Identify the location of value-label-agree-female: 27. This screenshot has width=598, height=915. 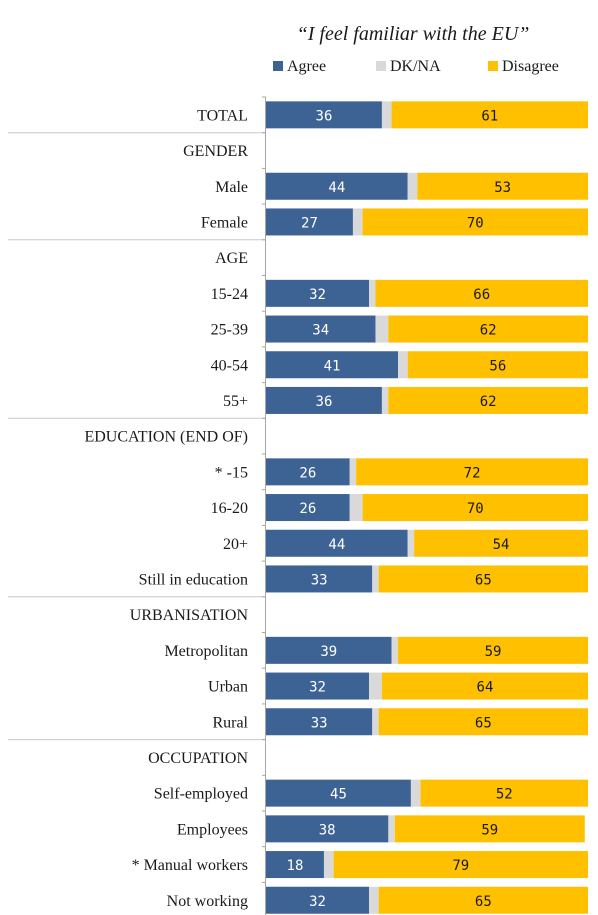
(309, 223).